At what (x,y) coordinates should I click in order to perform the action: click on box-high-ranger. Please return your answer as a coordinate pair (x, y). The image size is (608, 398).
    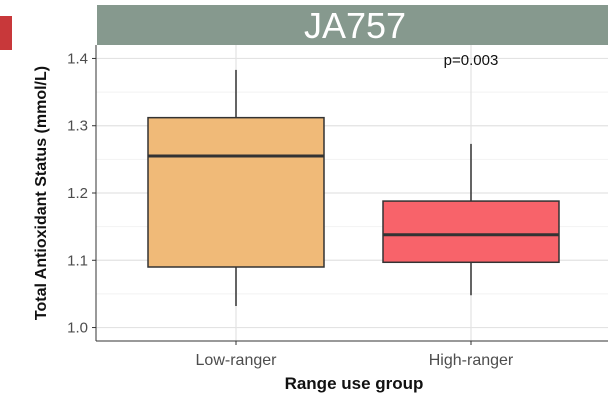
    Looking at the image, I should click on (471, 219).